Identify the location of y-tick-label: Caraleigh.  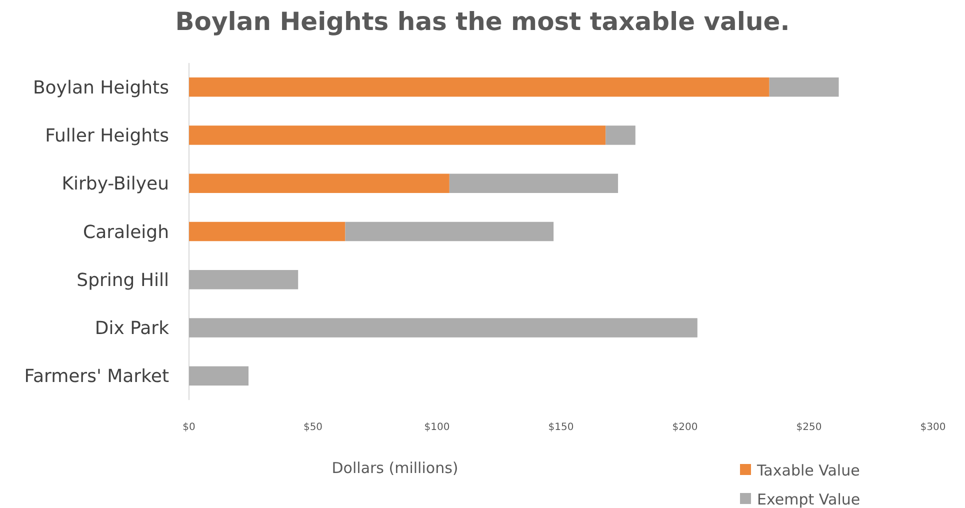
(126, 232).